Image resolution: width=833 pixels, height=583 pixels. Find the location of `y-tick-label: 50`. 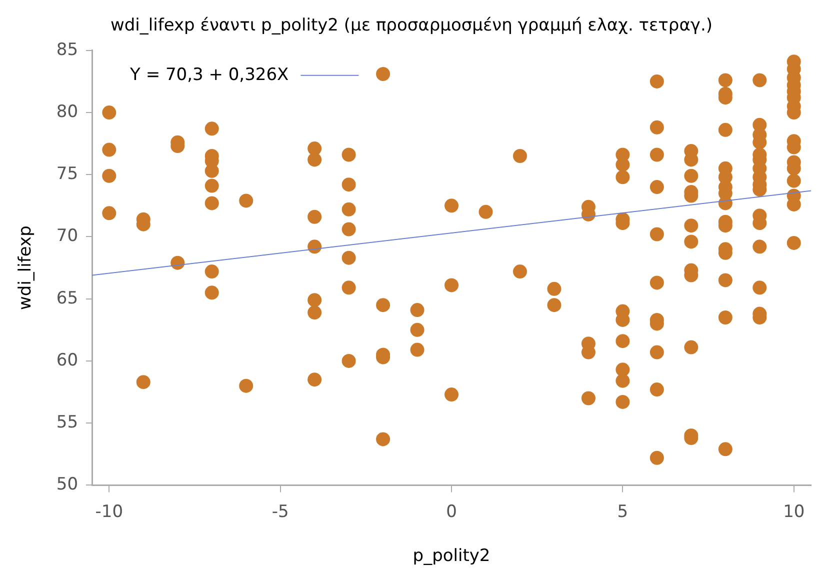

y-tick-label: 50 is located at coordinates (67, 484).